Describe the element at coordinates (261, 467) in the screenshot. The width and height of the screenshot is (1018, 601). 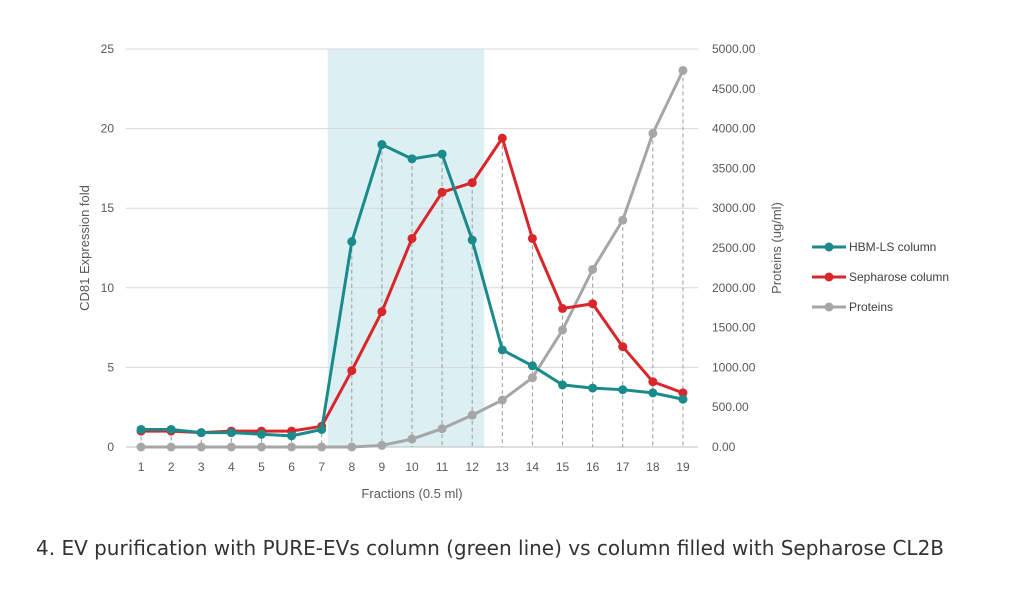
I see `x-tick-label: 5` at that location.